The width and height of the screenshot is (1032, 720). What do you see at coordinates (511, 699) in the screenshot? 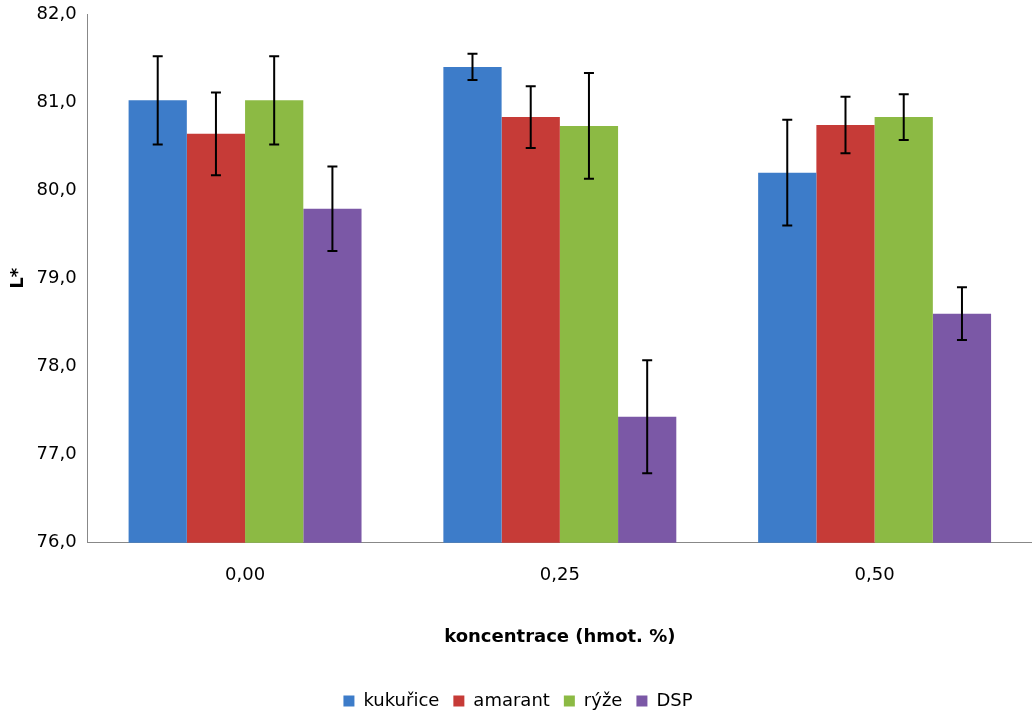
I see `legend-label: amarant` at bounding box center [511, 699].